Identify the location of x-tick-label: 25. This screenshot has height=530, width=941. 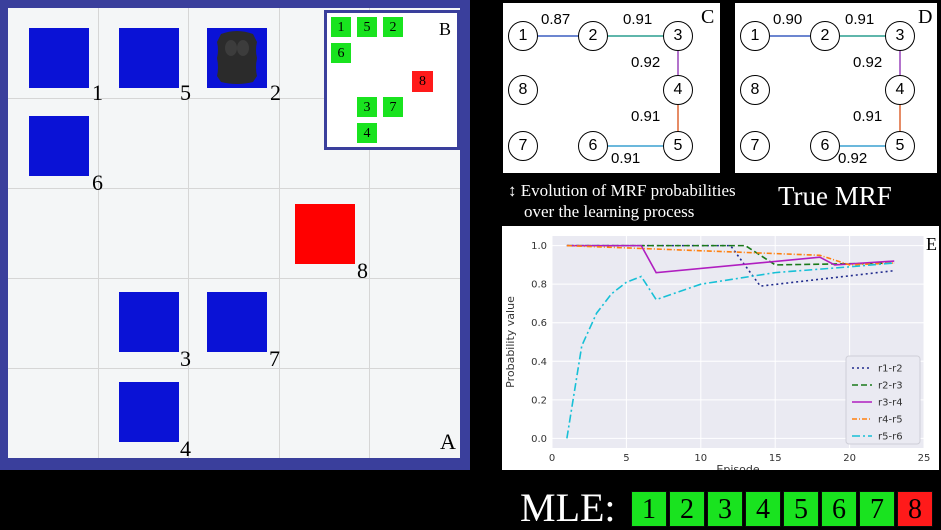
(924, 458).